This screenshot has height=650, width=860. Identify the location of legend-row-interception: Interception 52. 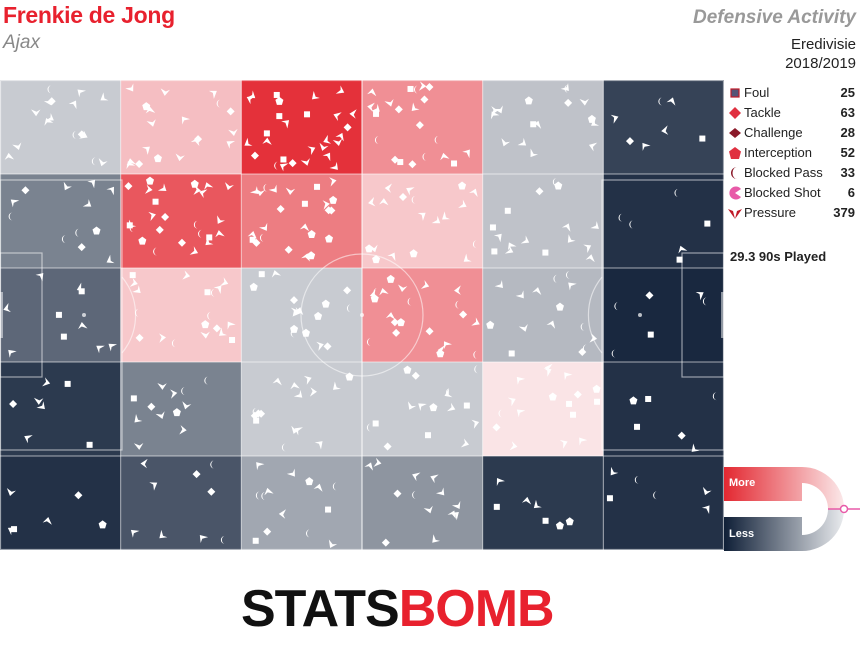
(792, 153).